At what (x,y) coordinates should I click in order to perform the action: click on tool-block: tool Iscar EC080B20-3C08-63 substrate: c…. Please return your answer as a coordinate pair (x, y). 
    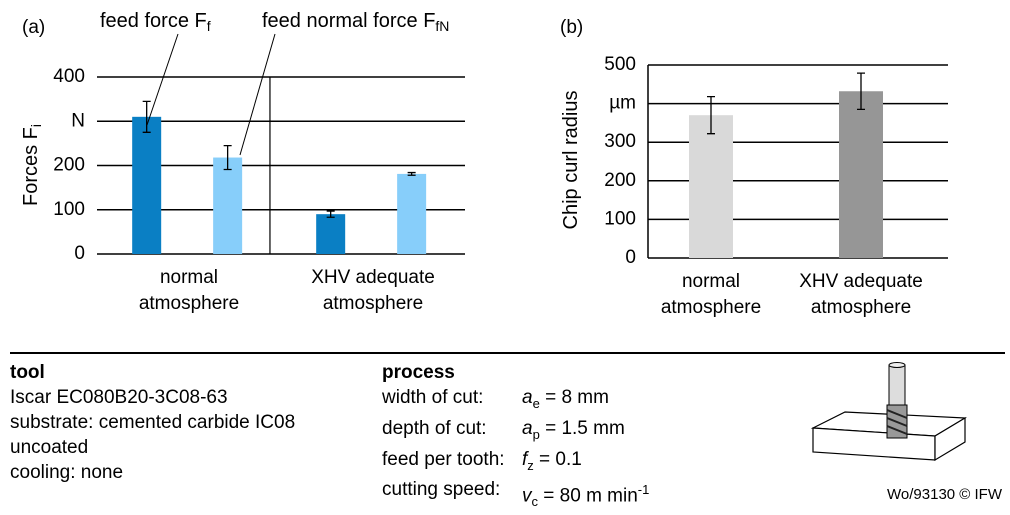
    Looking at the image, I should click on (152, 422).